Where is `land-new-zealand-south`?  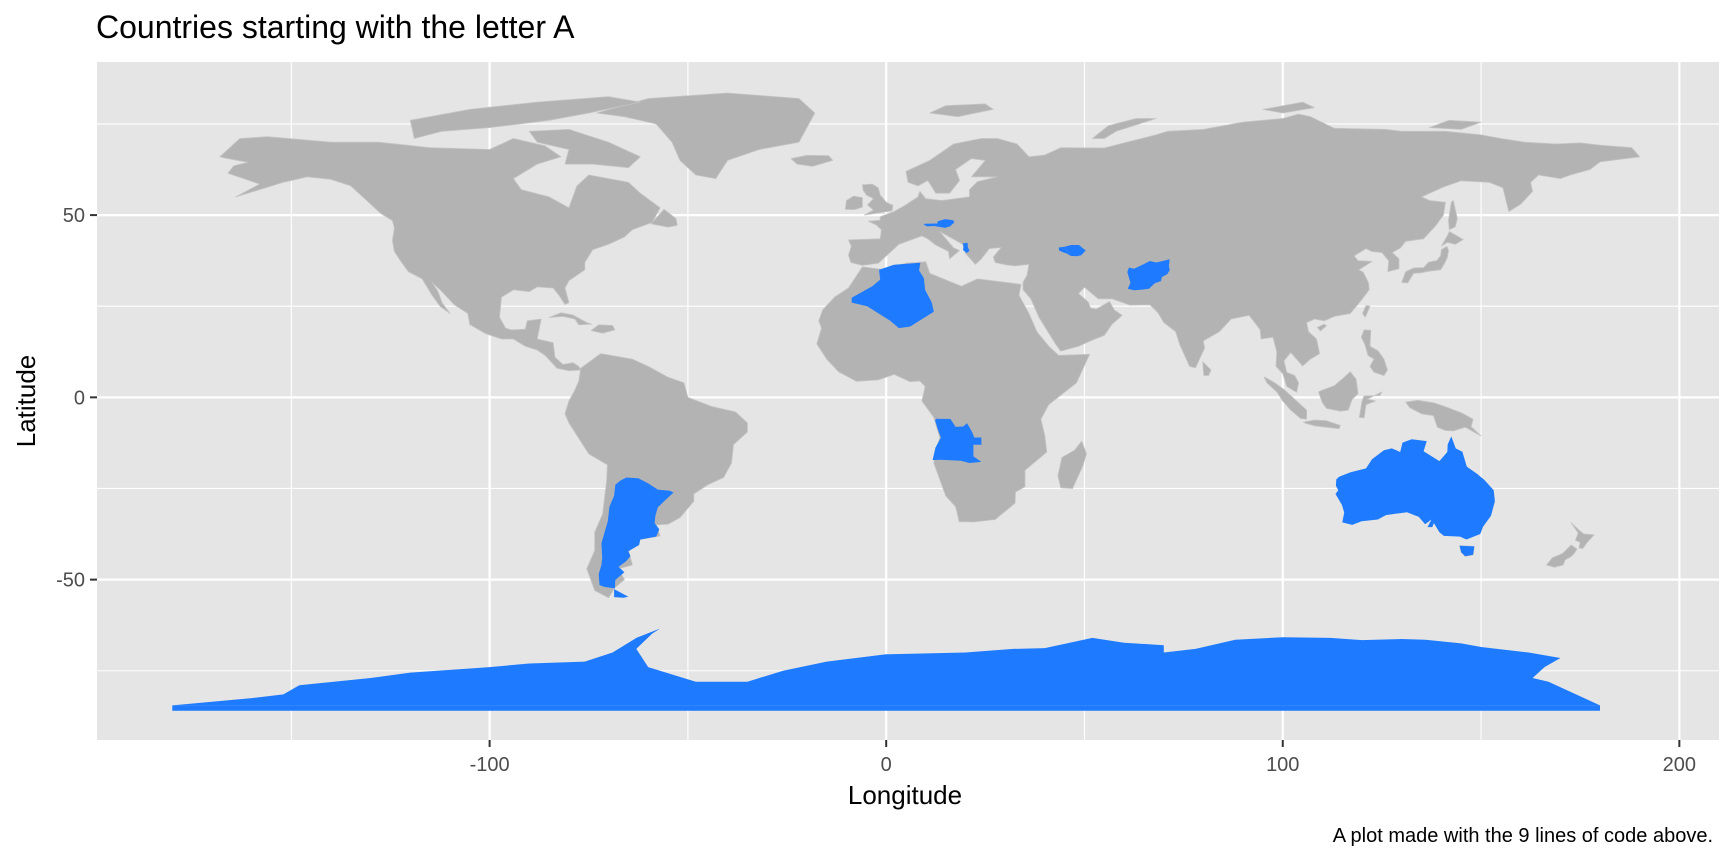 land-new-zealand-south is located at coordinates (1562, 556).